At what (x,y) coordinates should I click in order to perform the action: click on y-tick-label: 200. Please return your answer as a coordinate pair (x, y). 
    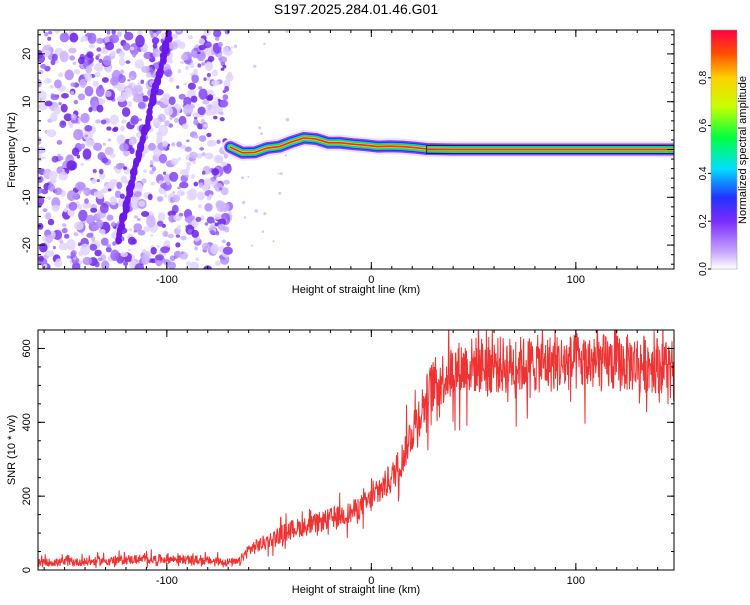
    Looking at the image, I should click on (27, 496).